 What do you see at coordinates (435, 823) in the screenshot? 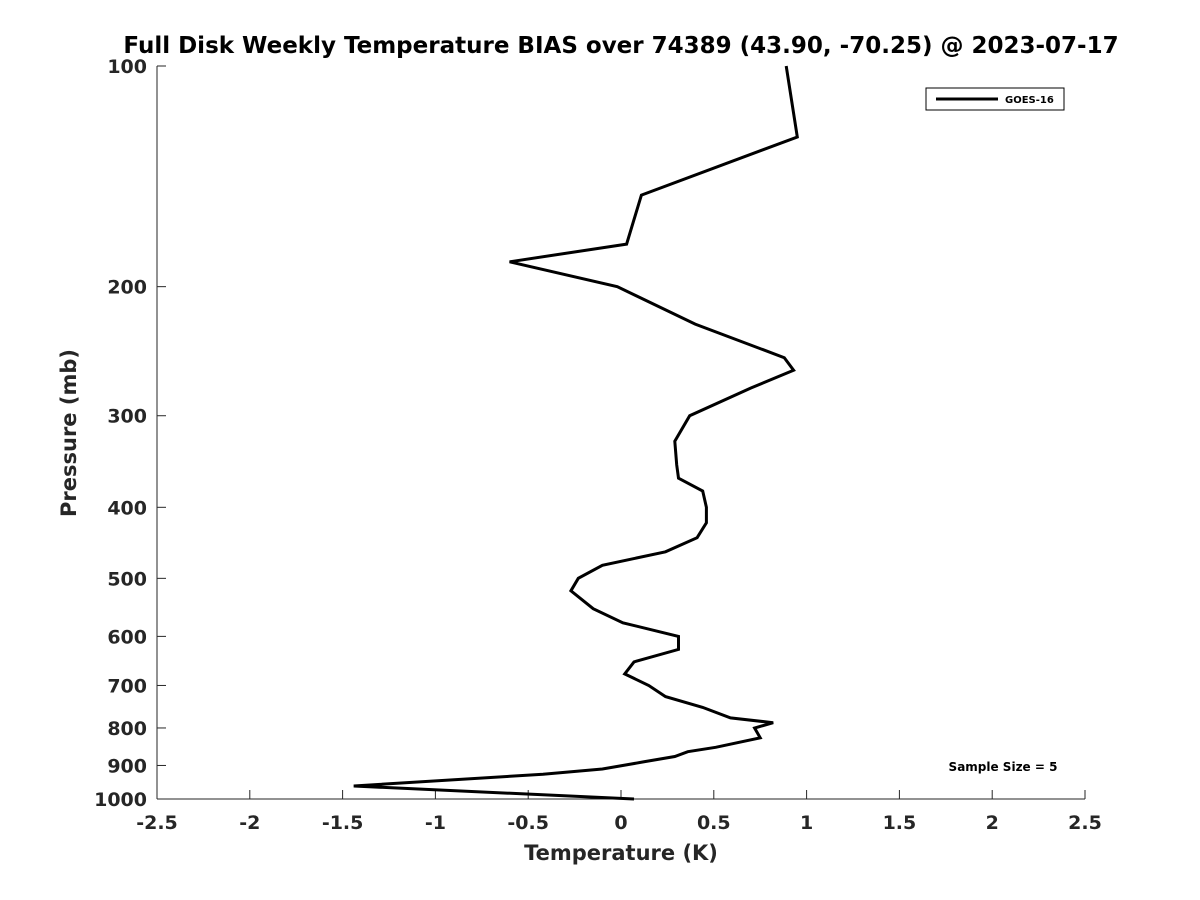
I see `x-tick-label: -1` at bounding box center [435, 823].